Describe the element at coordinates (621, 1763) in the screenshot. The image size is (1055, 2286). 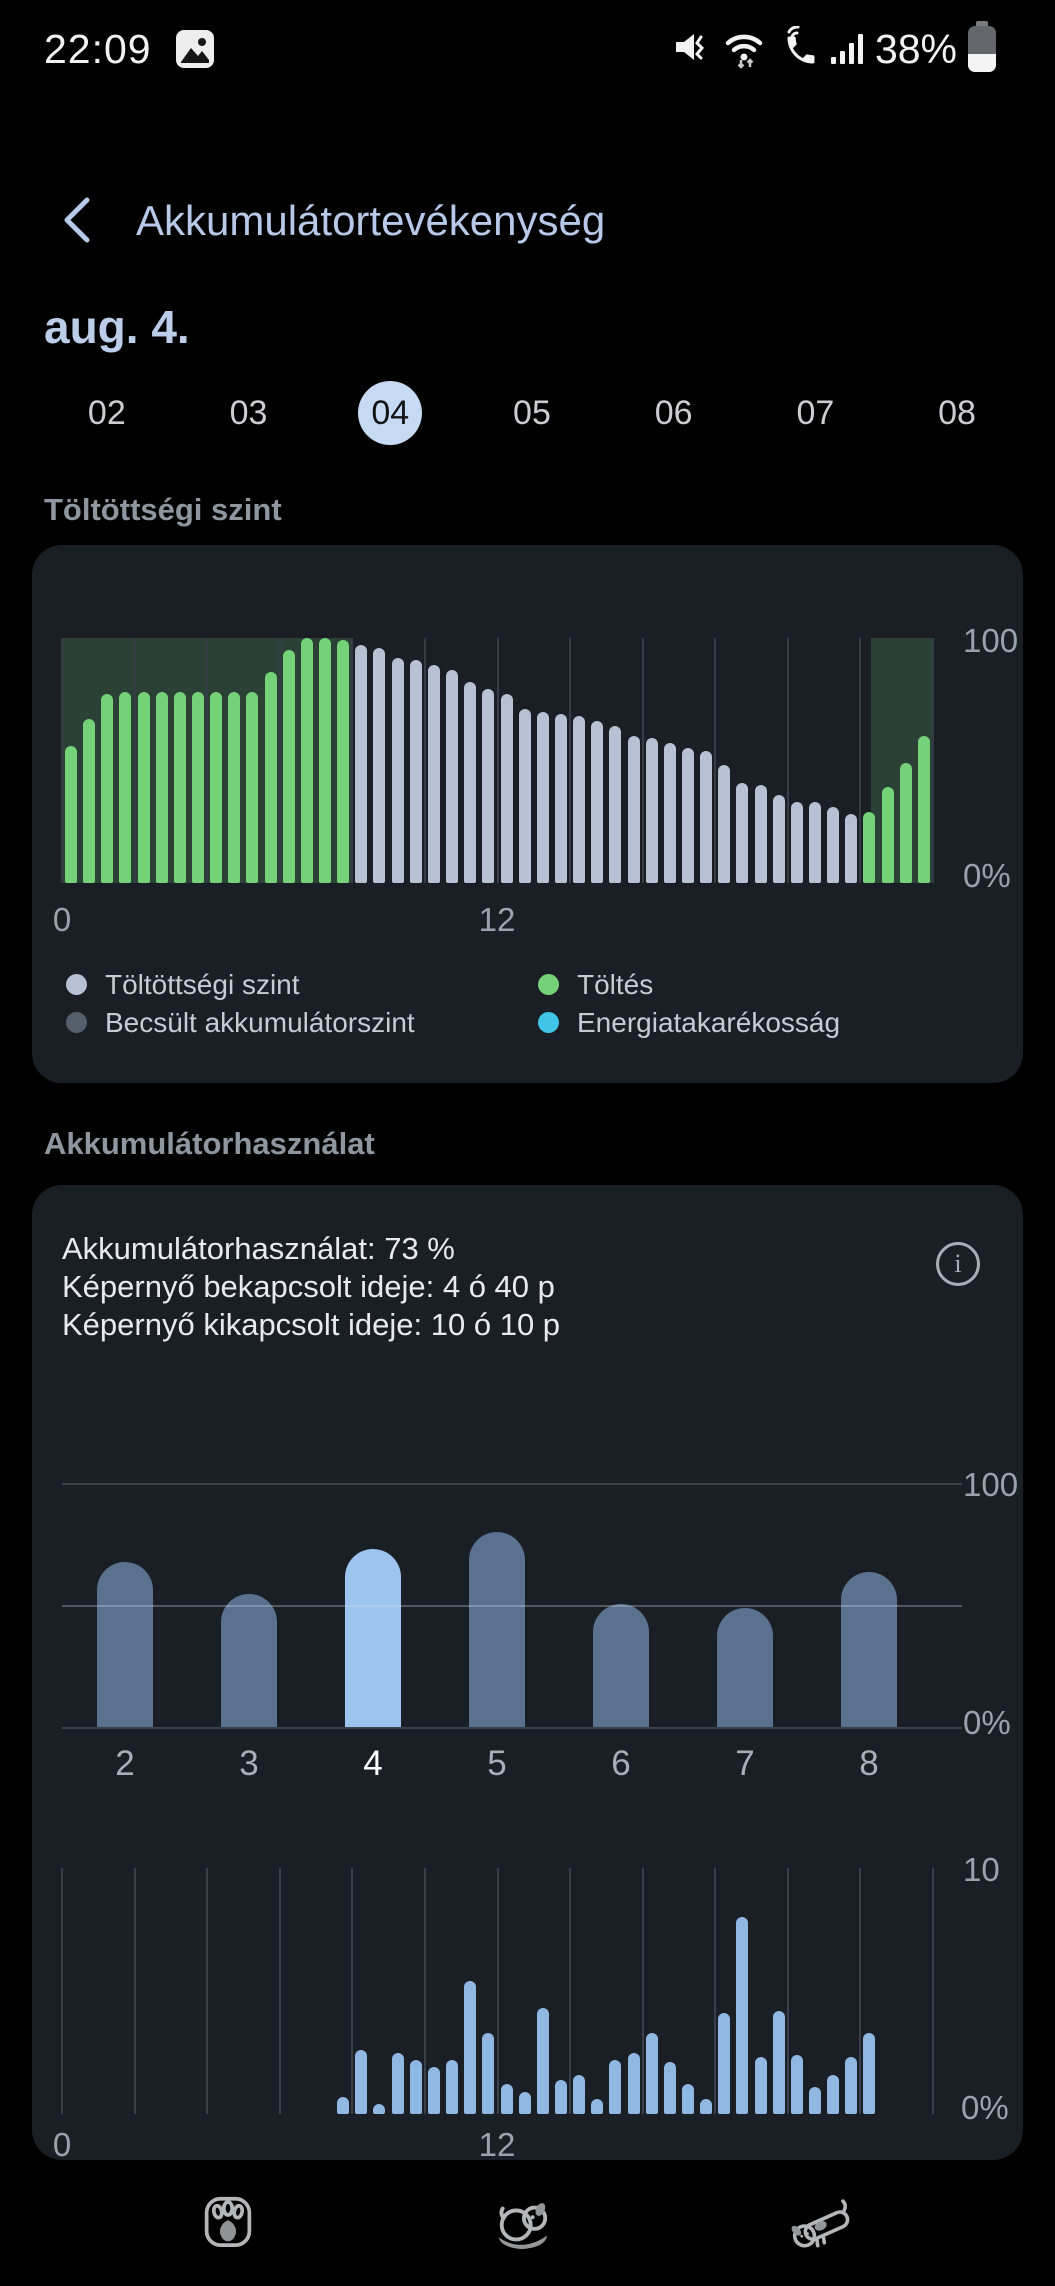
I see `day-axis-label: 6` at that location.